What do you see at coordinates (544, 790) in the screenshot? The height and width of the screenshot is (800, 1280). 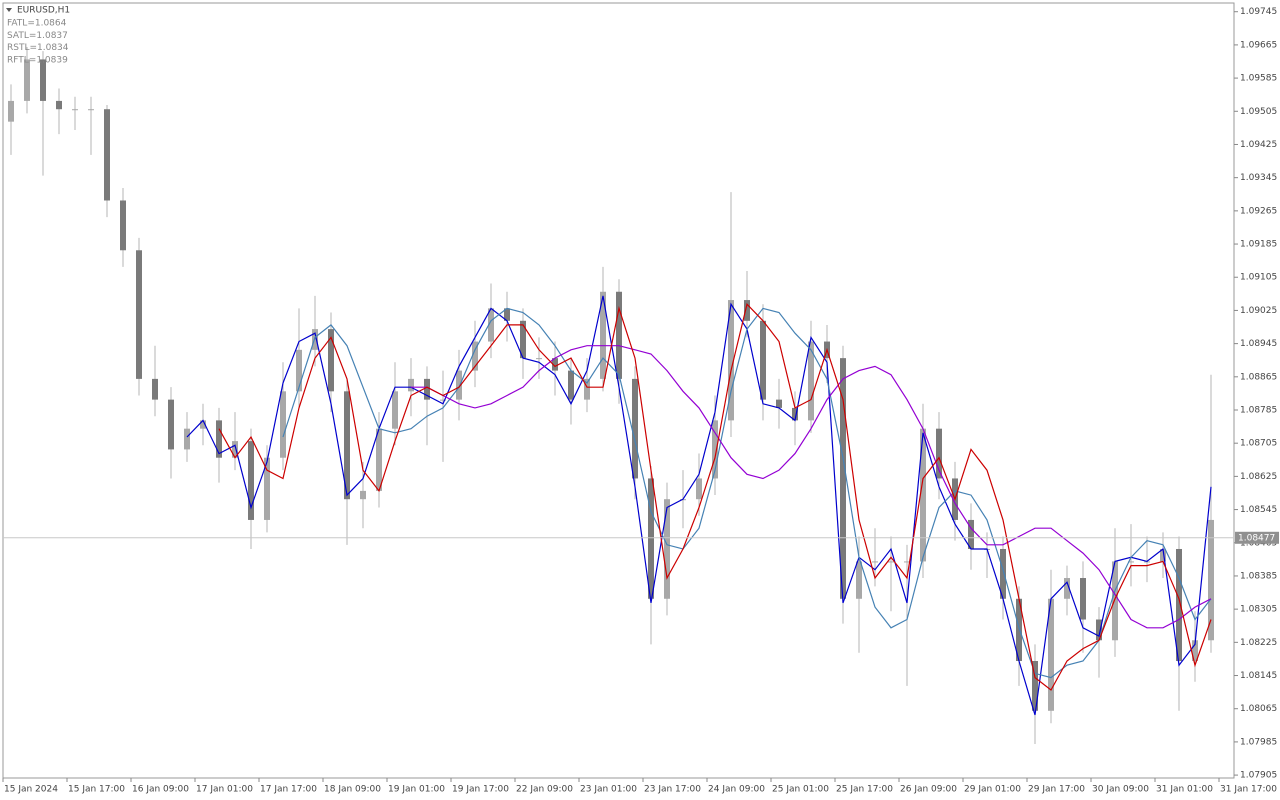 I see `x-tick-label: 22 Jan 09:00` at bounding box center [544, 790].